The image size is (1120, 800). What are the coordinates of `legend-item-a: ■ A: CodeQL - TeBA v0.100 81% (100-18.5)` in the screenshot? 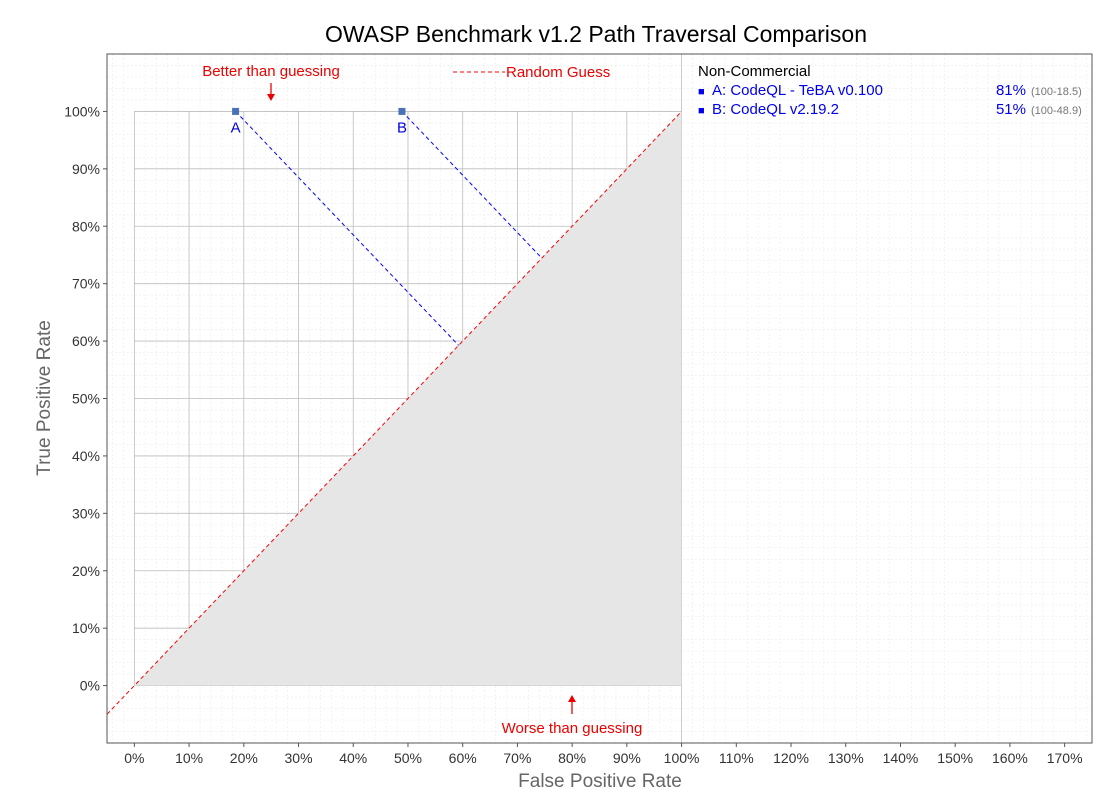 It's located at (890, 90).